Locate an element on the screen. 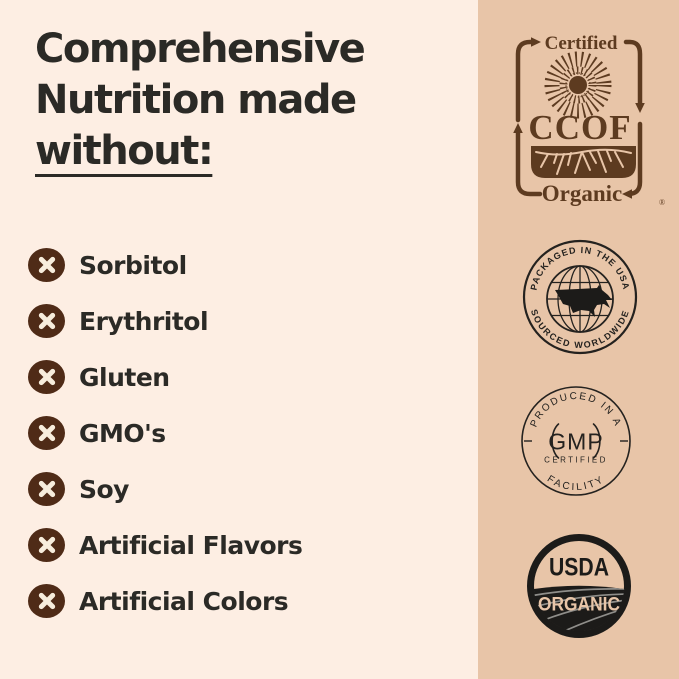 This screenshot has width=679, height=679. ccof-acronym-label: CCOF is located at coordinates (579, 127).